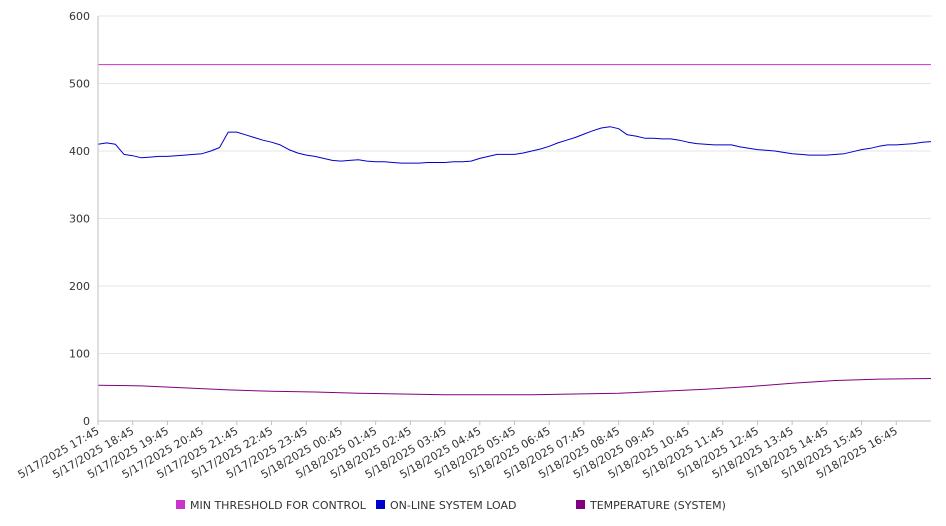 This screenshot has width=946, height=526. I want to click on y-axis-ticks: 0 100 200 300 400 500 600, so click(79, 219).